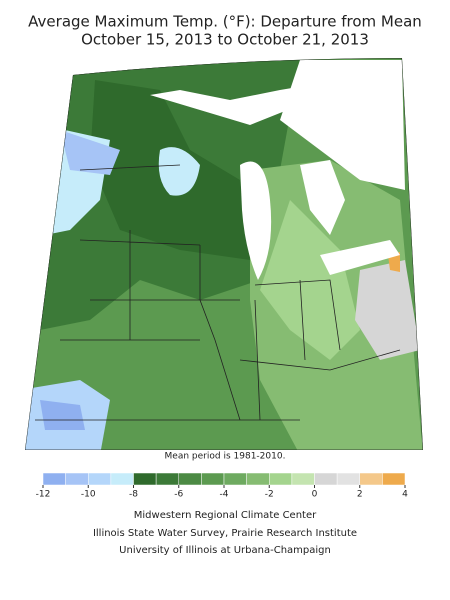  I want to click on tick-label: -10, so click(88, 495).